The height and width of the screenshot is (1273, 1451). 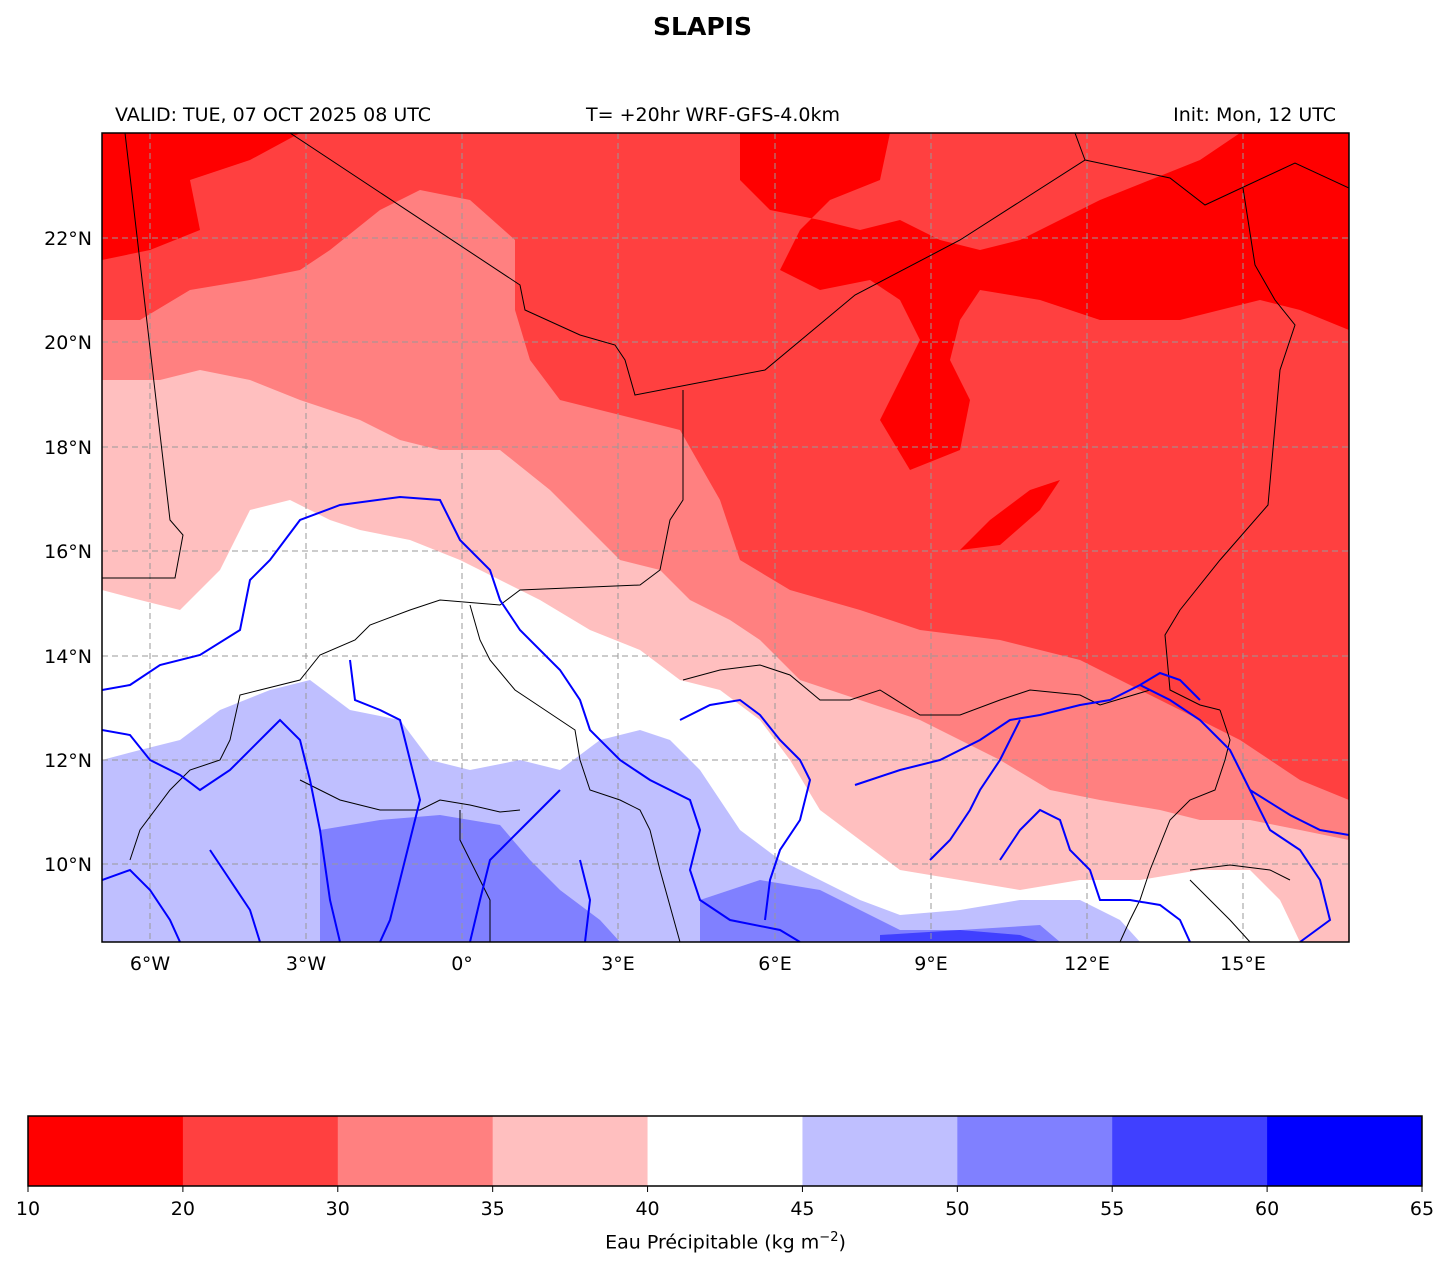 I want to click on colorbar-tick-label: 60, so click(x=1267, y=1209).